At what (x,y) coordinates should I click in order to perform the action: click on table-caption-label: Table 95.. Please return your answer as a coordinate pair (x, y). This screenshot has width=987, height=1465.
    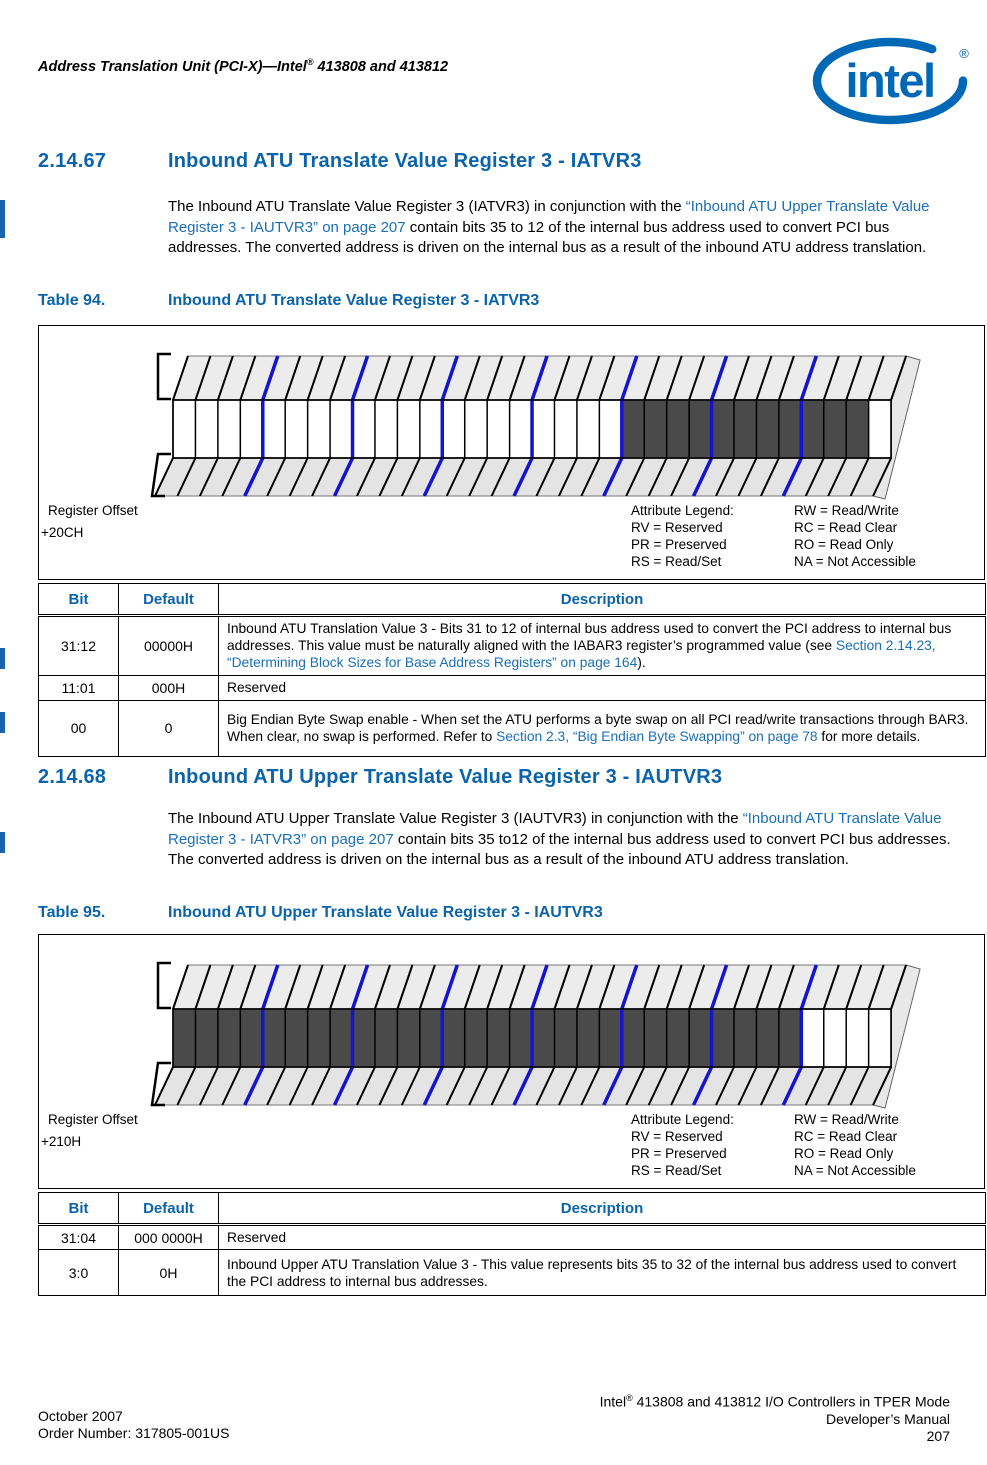
    Looking at the image, I should click on (72, 912).